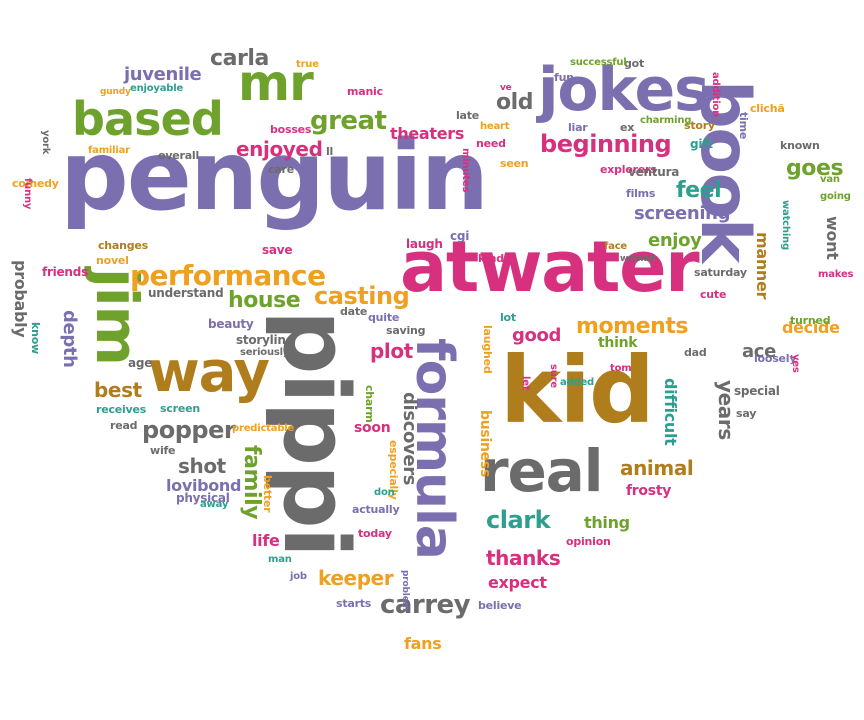  I want to click on word-physical: physical, so click(203, 498).